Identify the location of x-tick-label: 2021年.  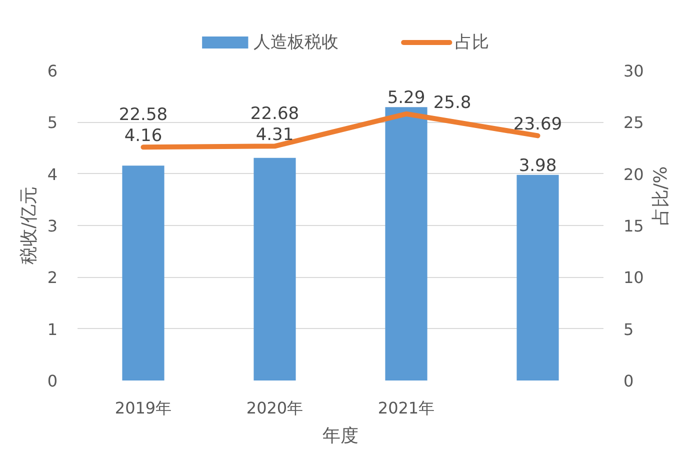
(406, 408).